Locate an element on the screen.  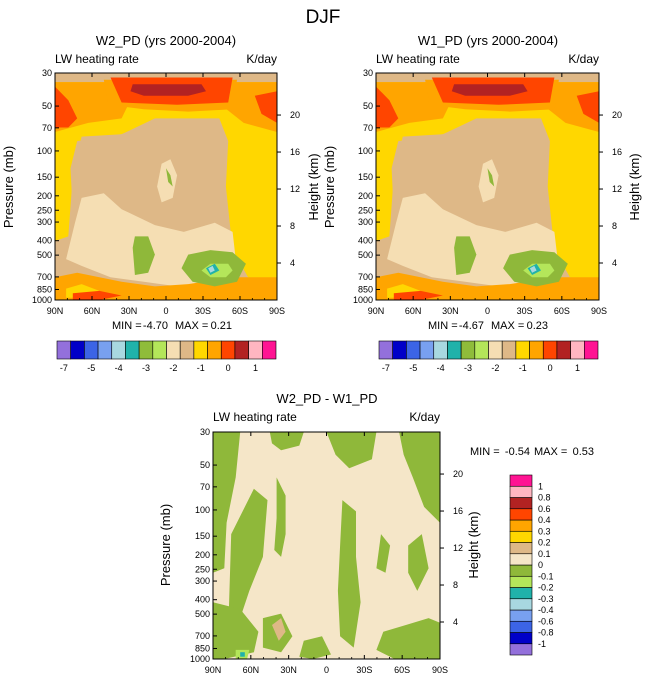
max-value: 0.53 is located at coordinates (583, 452).